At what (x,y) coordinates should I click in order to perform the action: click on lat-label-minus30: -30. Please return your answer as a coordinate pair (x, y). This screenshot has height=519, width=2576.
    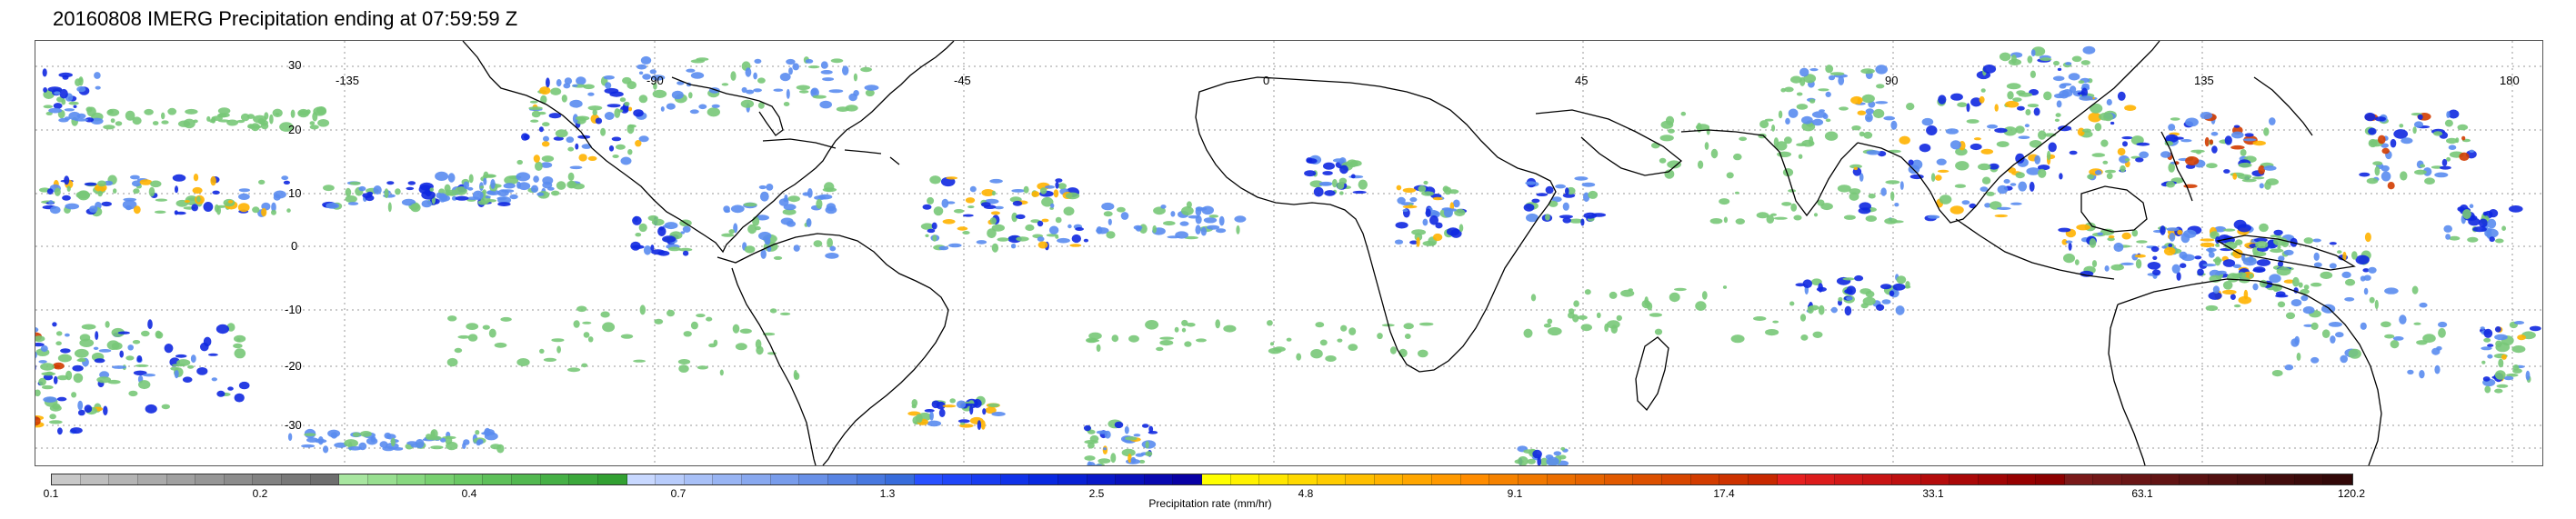
    Looking at the image, I should click on (293, 425).